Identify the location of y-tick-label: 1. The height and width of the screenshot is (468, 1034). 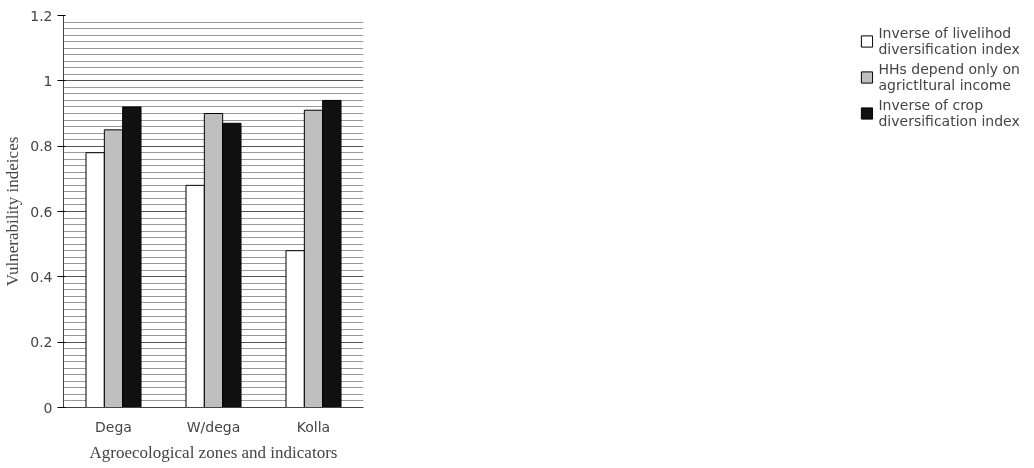
(48, 80).